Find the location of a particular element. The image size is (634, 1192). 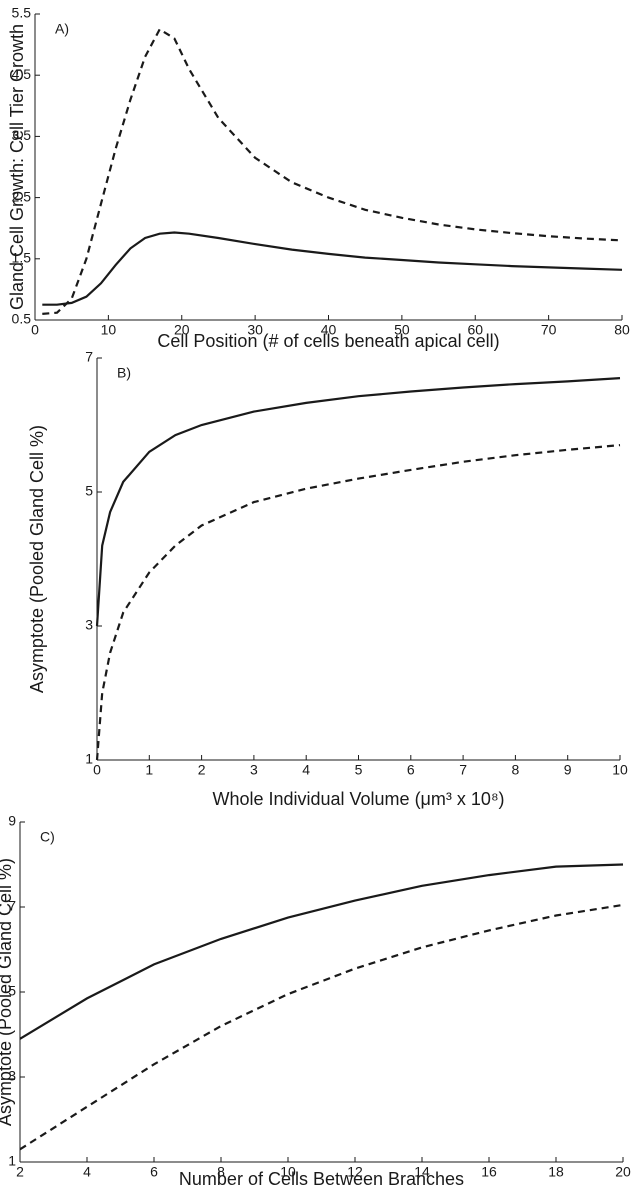

x-tick-label: 70 is located at coordinates (549, 330).